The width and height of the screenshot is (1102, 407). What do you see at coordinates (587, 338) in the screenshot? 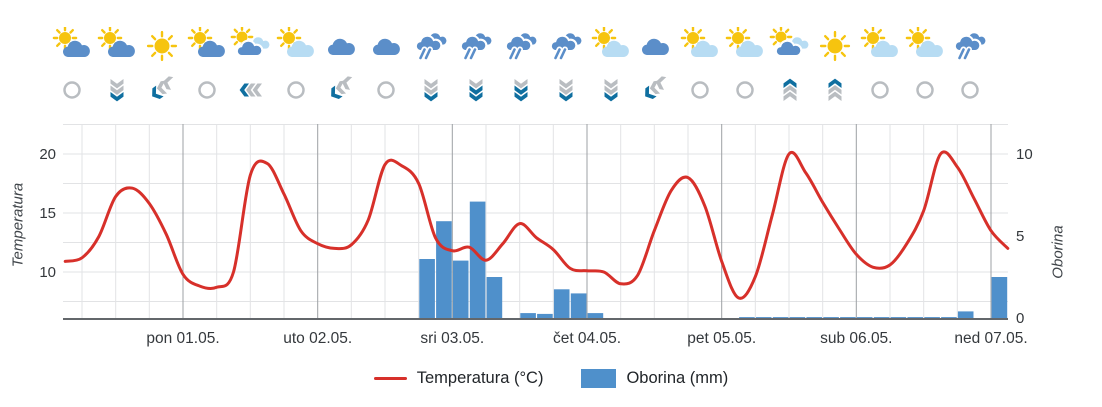
I see `x-axis-day-label: čet 04.05.` at bounding box center [587, 338].